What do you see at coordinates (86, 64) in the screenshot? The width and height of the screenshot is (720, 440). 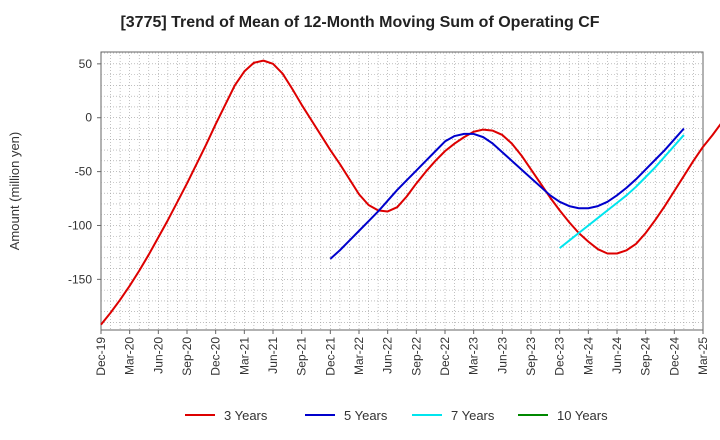 I see `y-tick-label: 50` at bounding box center [86, 64].